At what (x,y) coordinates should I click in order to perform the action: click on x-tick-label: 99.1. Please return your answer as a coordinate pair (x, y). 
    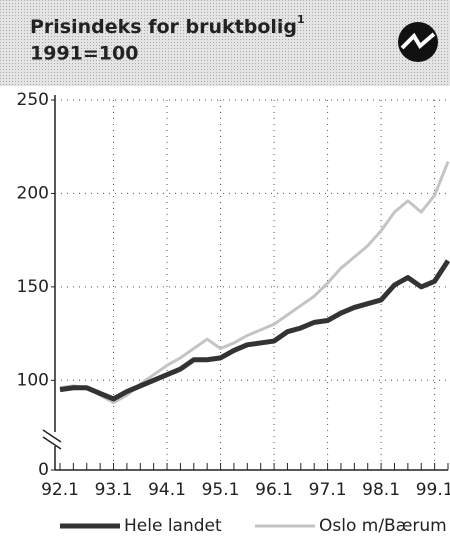
    Looking at the image, I should click on (433, 490).